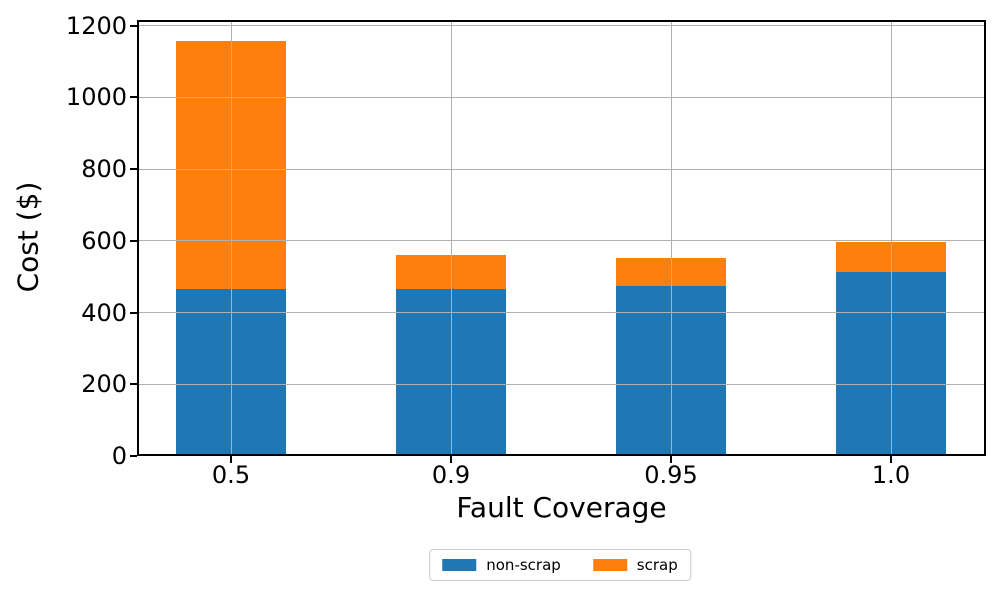 The width and height of the screenshot is (1000, 600). I want to click on legend-swatch-scrap, so click(609, 565).